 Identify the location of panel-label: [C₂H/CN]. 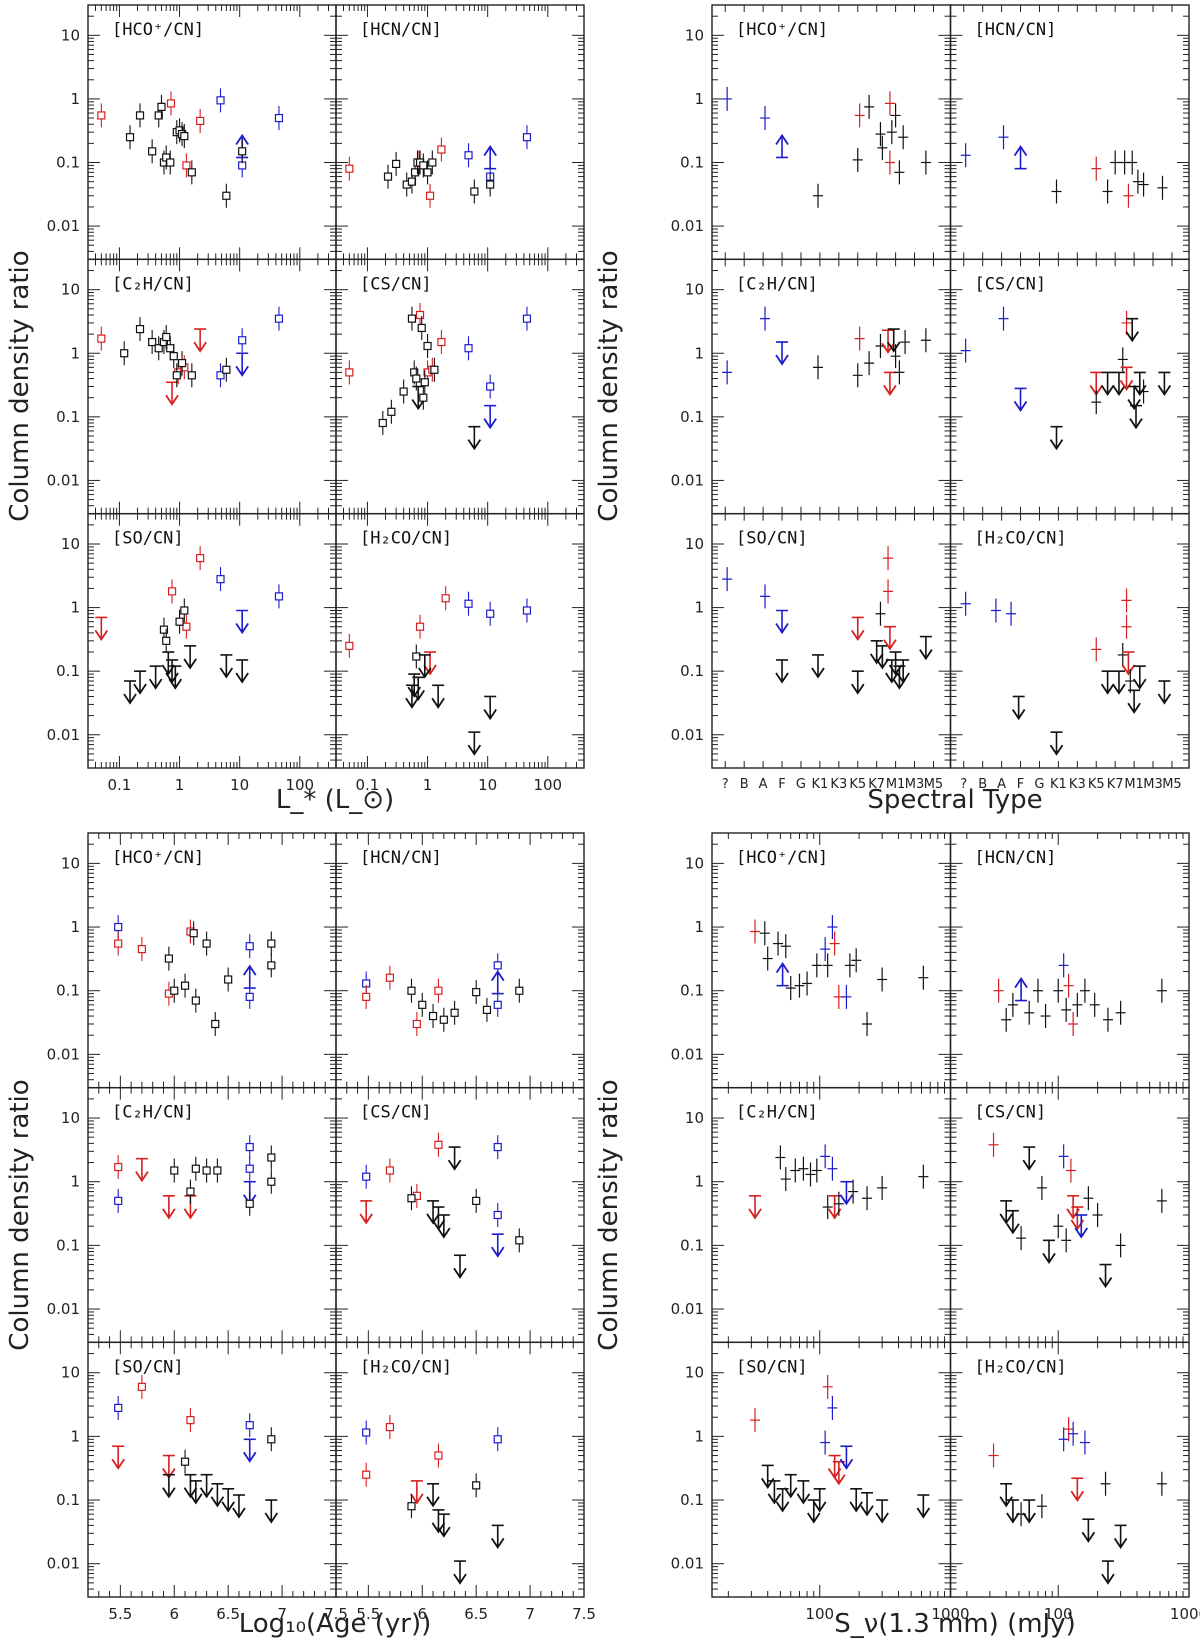
(777, 1113).